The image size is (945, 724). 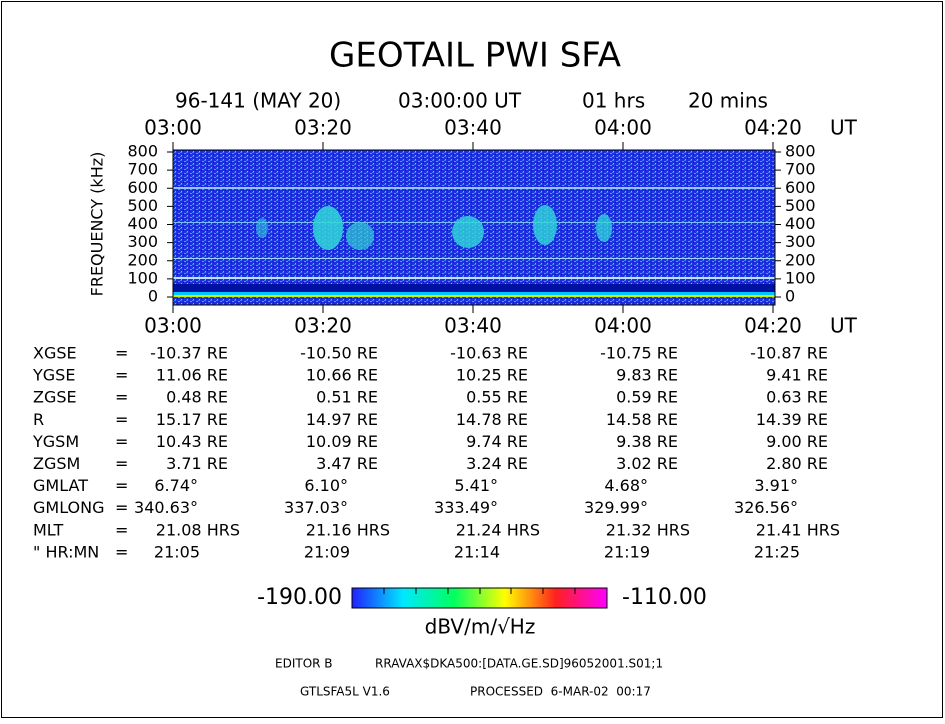 What do you see at coordinates (316, 507) in the screenshot?
I see `row-value: 337.03°` at bounding box center [316, 507].